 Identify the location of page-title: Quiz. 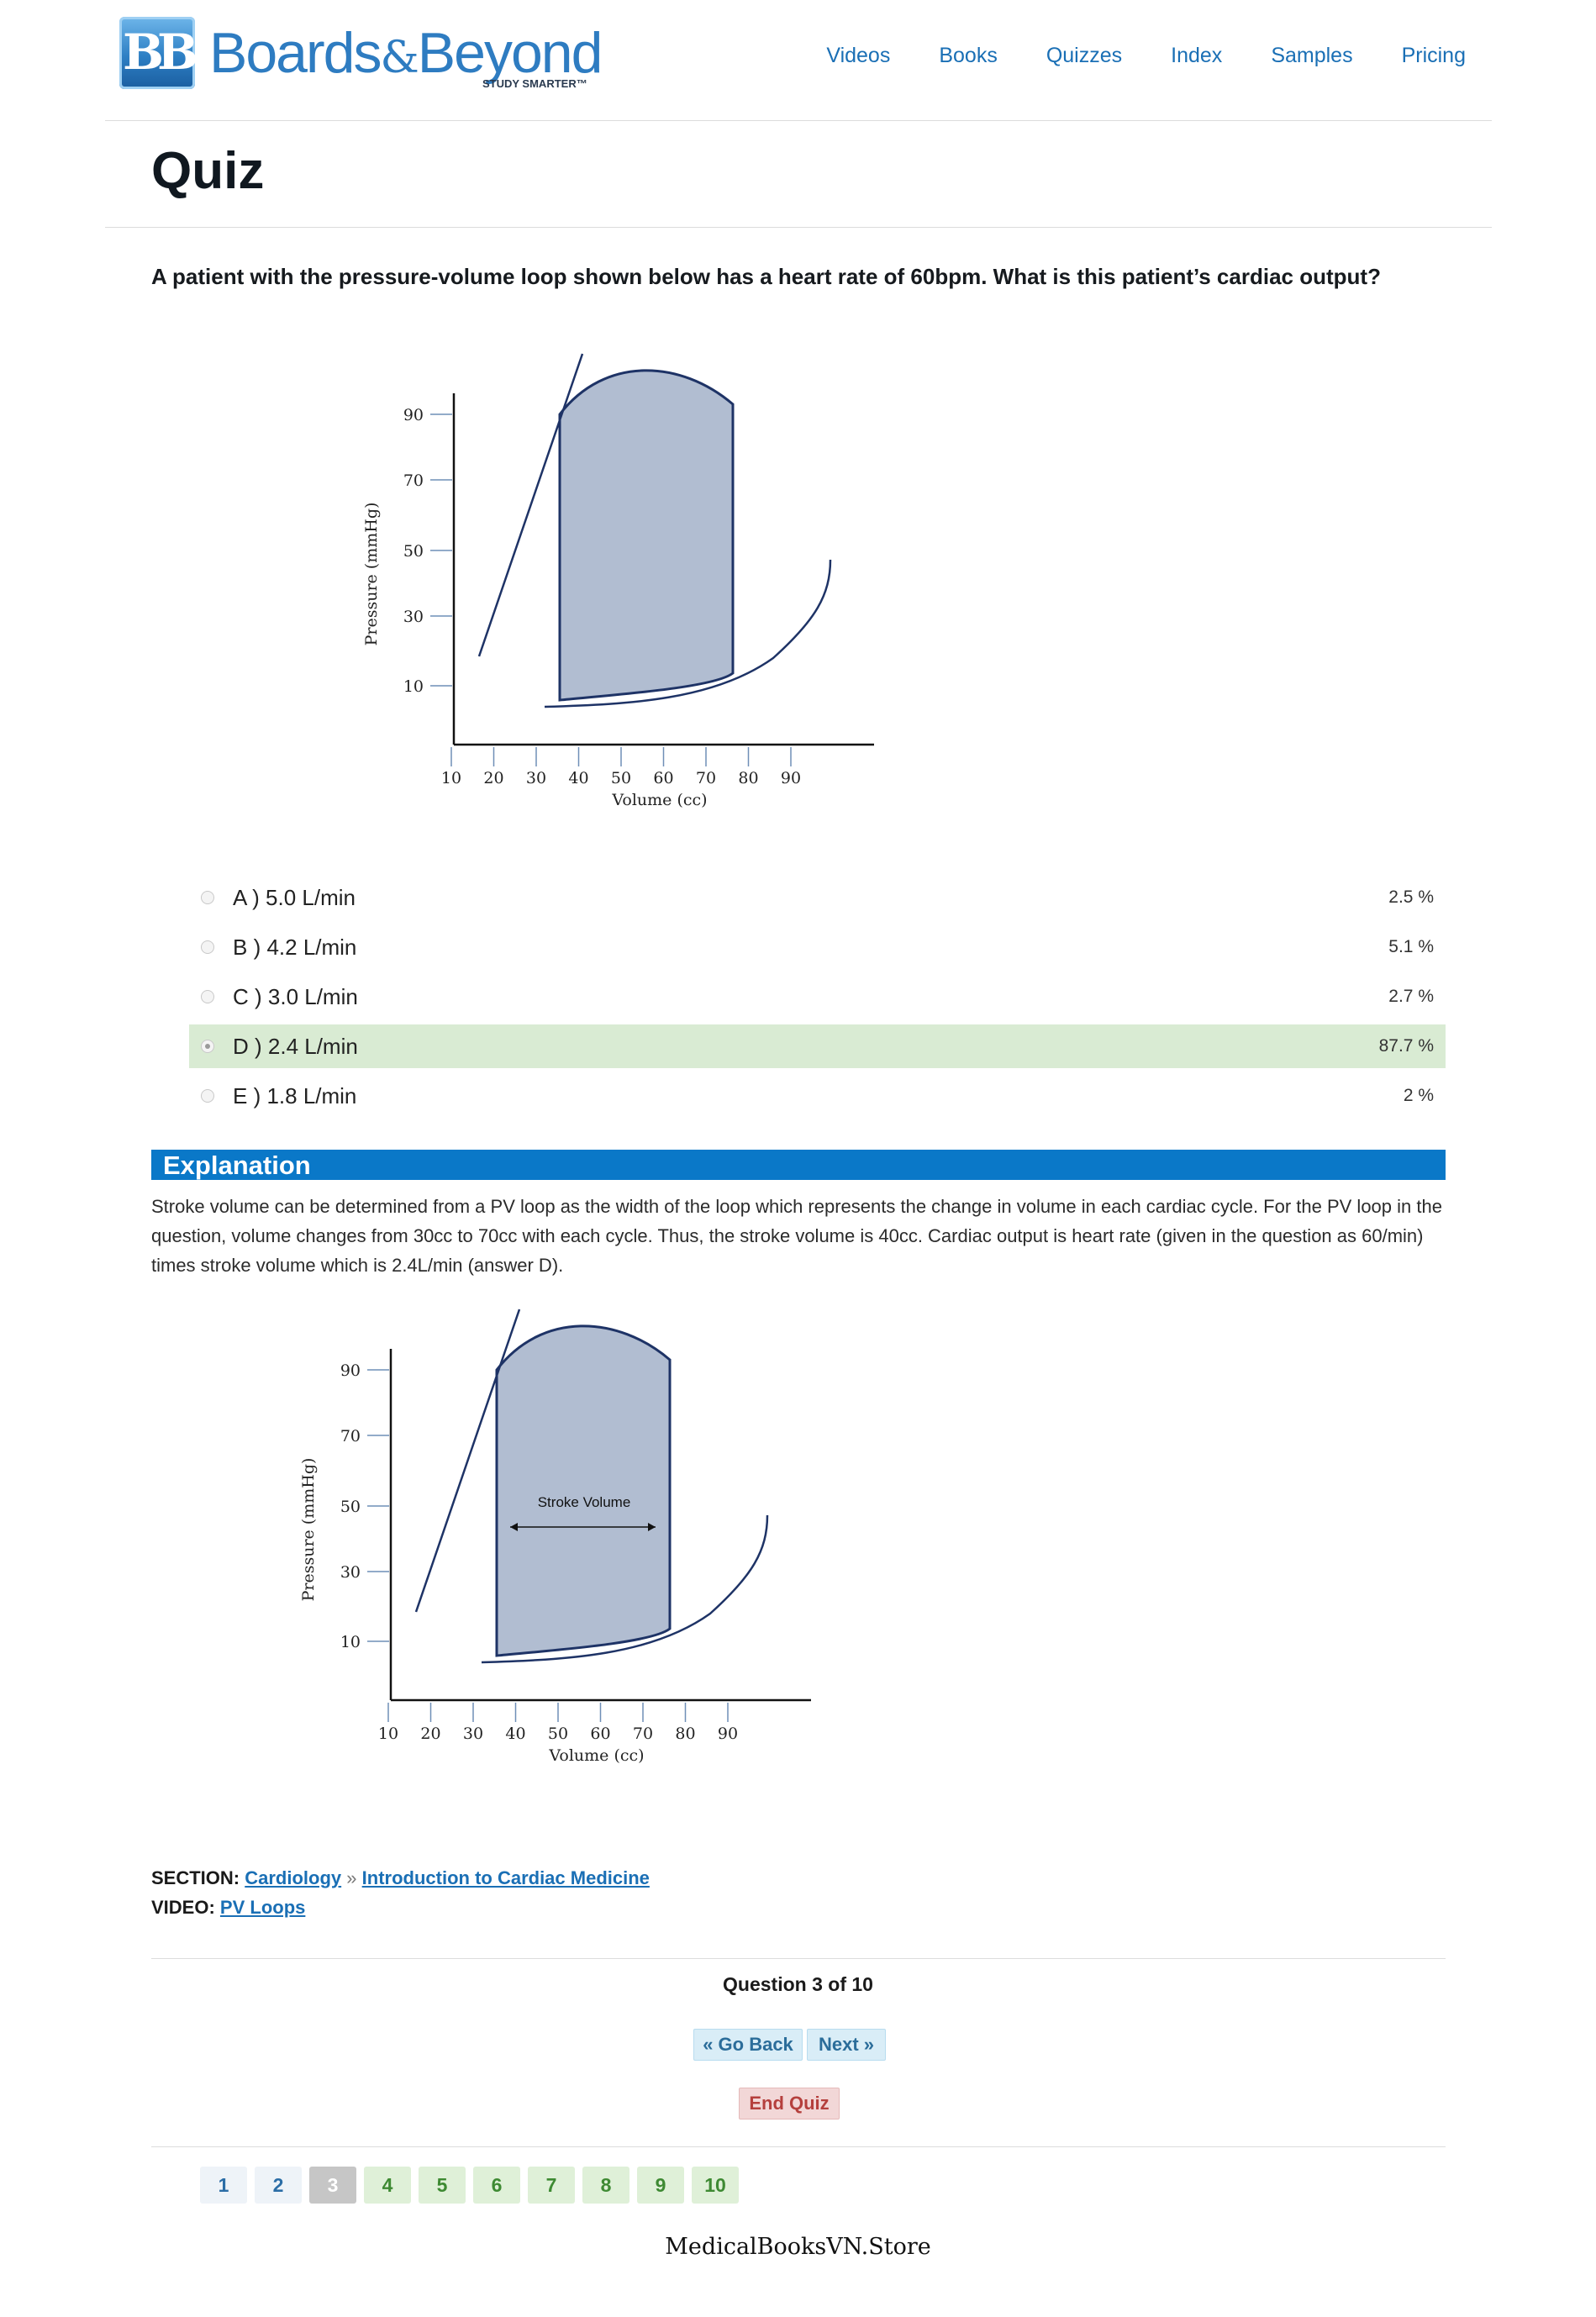
(208, 171).